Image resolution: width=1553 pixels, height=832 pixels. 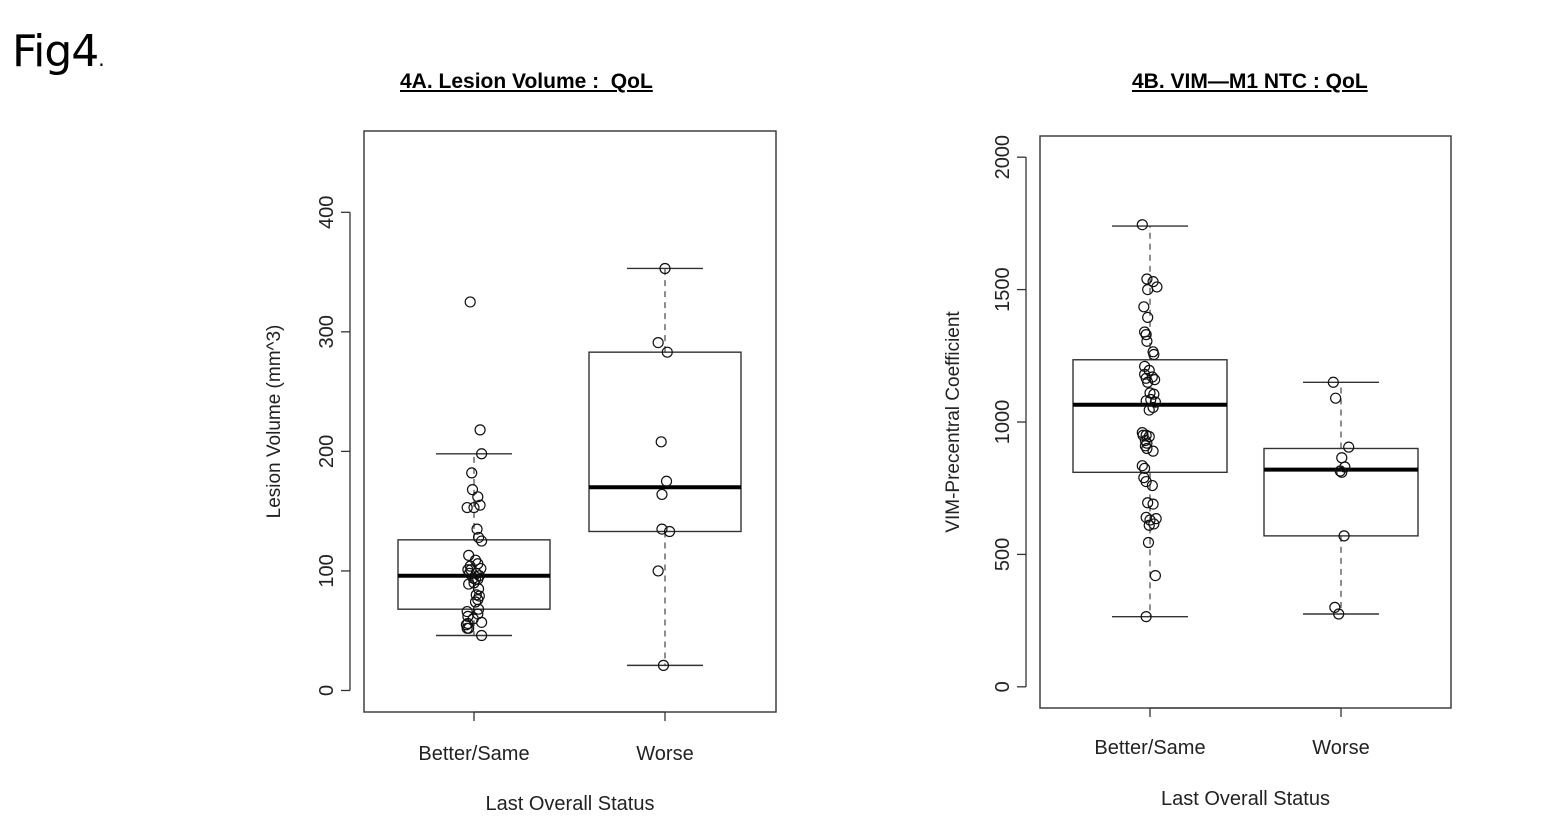 What do you see at coordinates (327, 331) in the screenshot?
I see `panel-a-y-tick-label: 300` at bounding box center [327, 331].